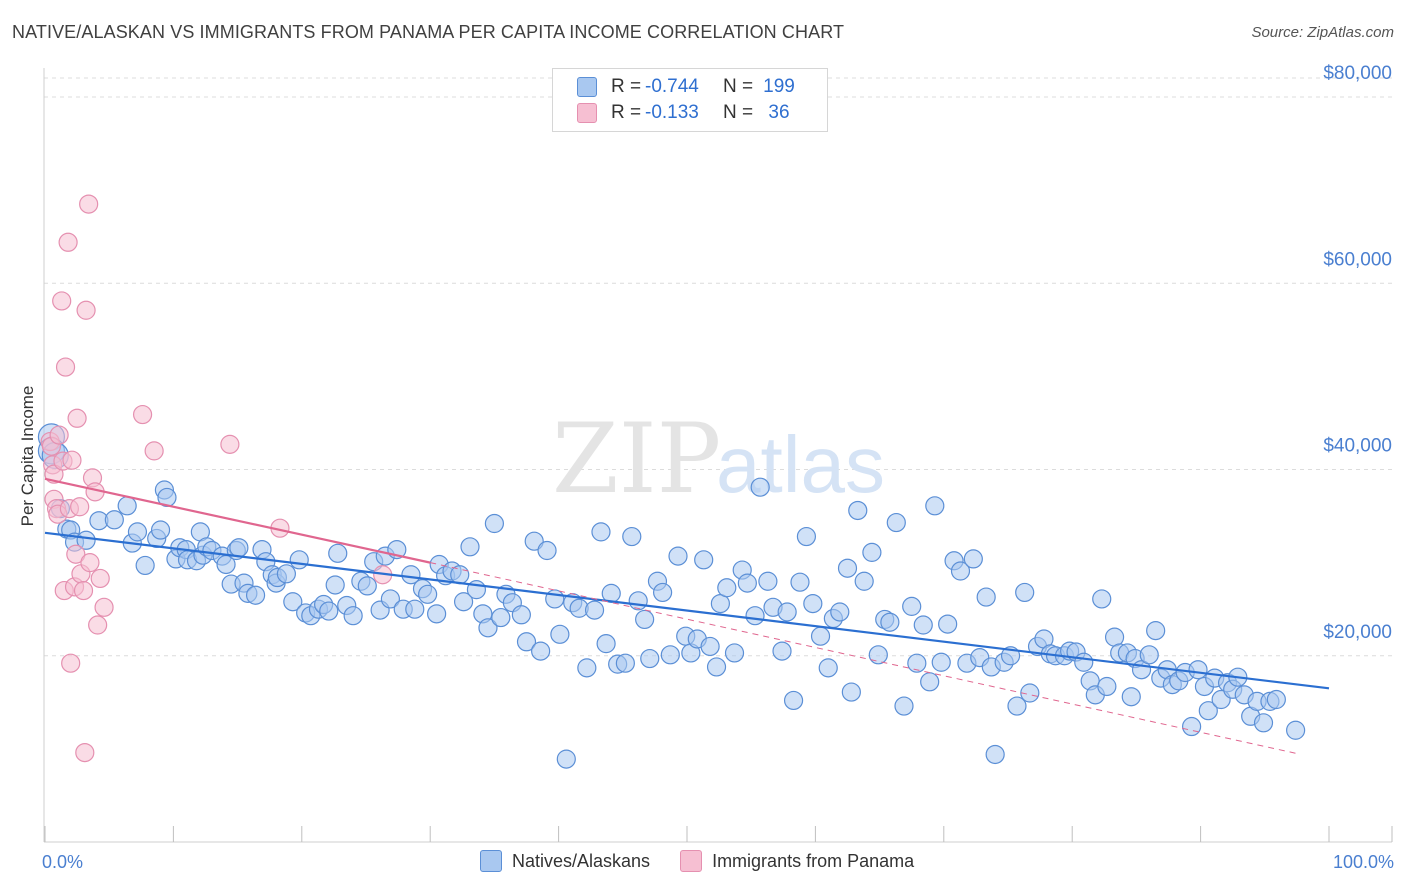 The image size is (1406, 892). I want to click on stats-r-value: -0.133, so click(672, 112).